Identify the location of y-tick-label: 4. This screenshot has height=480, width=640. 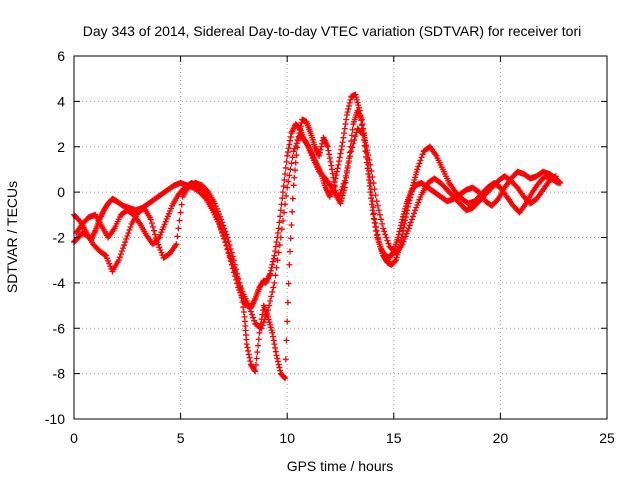
(61, 101).